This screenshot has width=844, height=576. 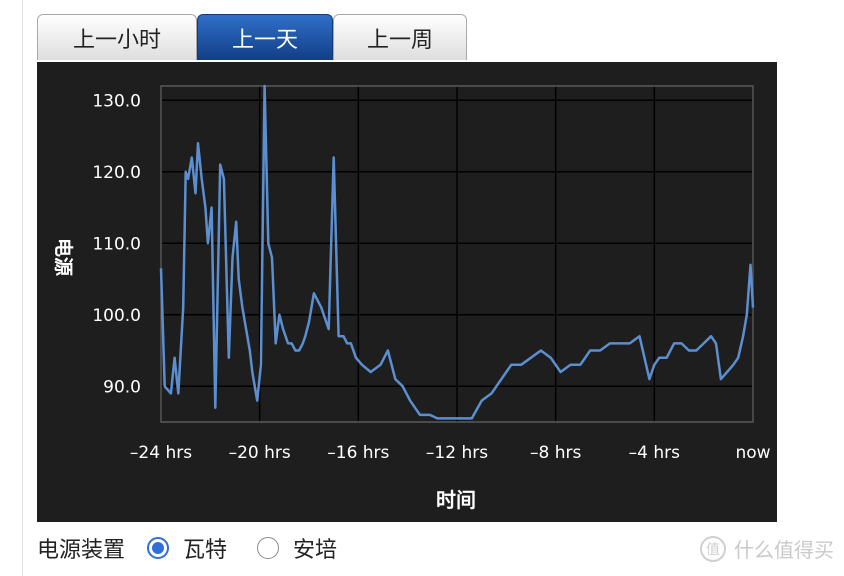 What do you see at coordinates (22, 288) in the screenshot?
I see `page-left-border` at bounding box center [22, 288].